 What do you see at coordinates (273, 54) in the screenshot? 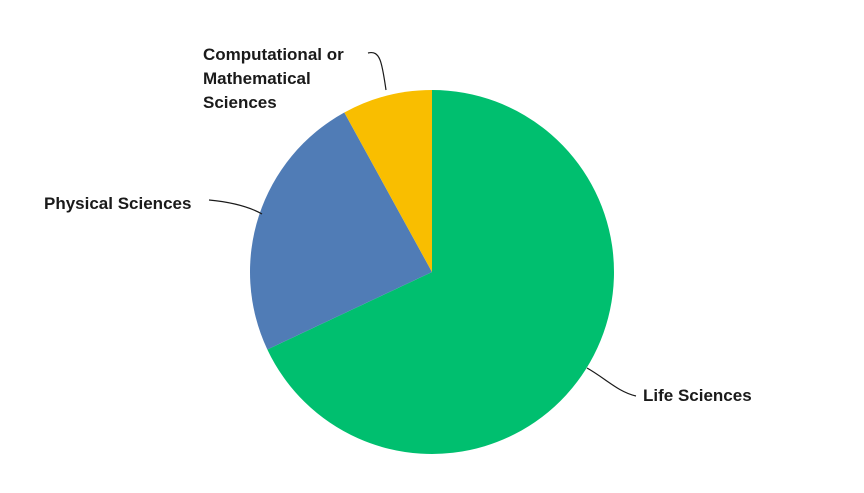
I see `slice-label-computational-line-1: Computational or` at bounding box center [273, 54].